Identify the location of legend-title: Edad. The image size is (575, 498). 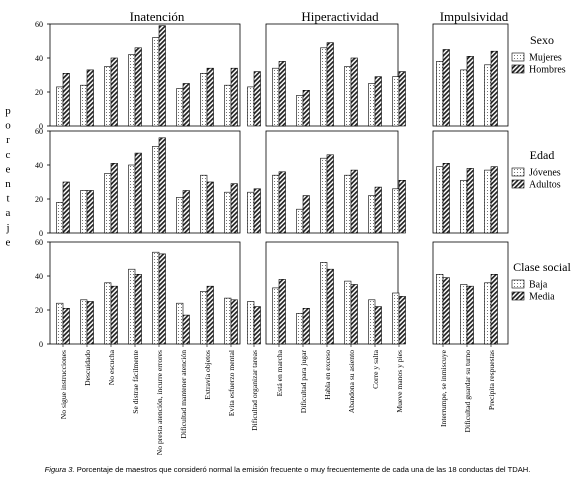
(542, 155).